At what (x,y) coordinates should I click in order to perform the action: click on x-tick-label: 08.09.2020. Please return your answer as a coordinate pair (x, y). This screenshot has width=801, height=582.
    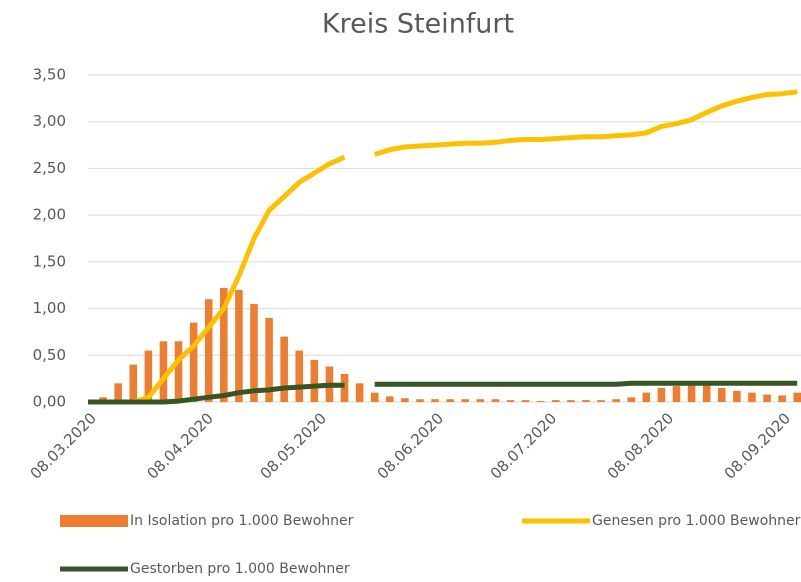
    Looking at the image, I should click on (757, 445).